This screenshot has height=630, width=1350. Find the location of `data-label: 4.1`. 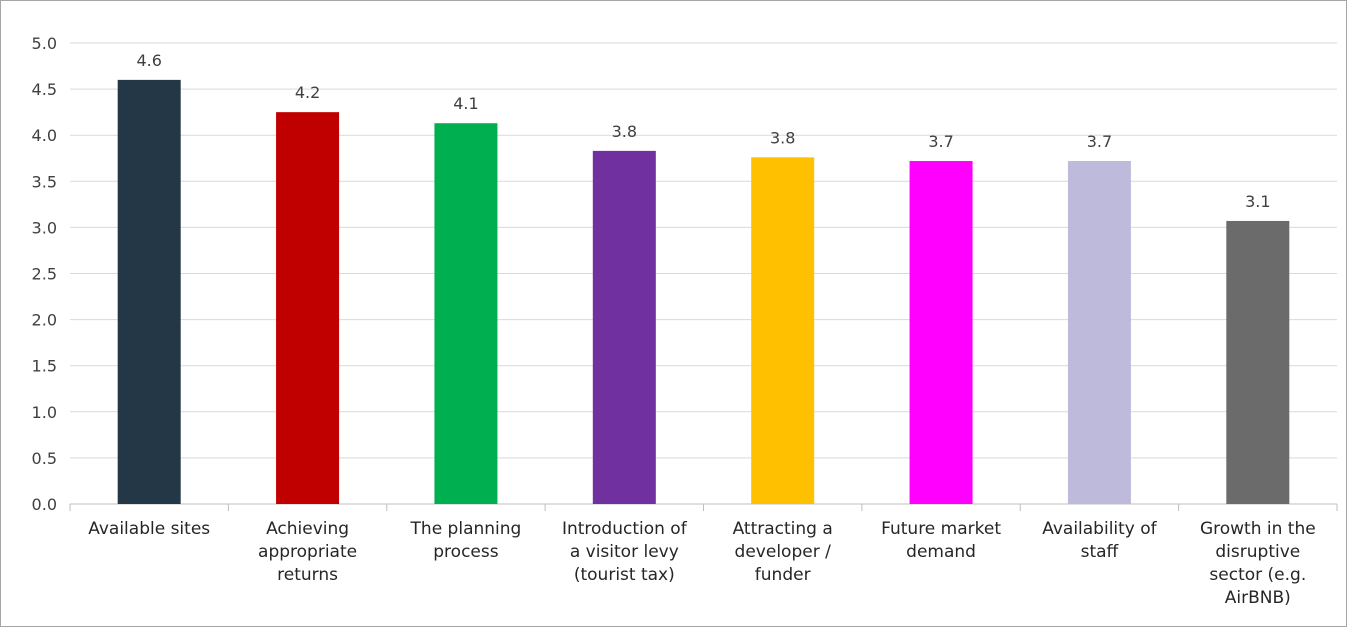

data-label: 4.1 is located at coordinates (465, 103).